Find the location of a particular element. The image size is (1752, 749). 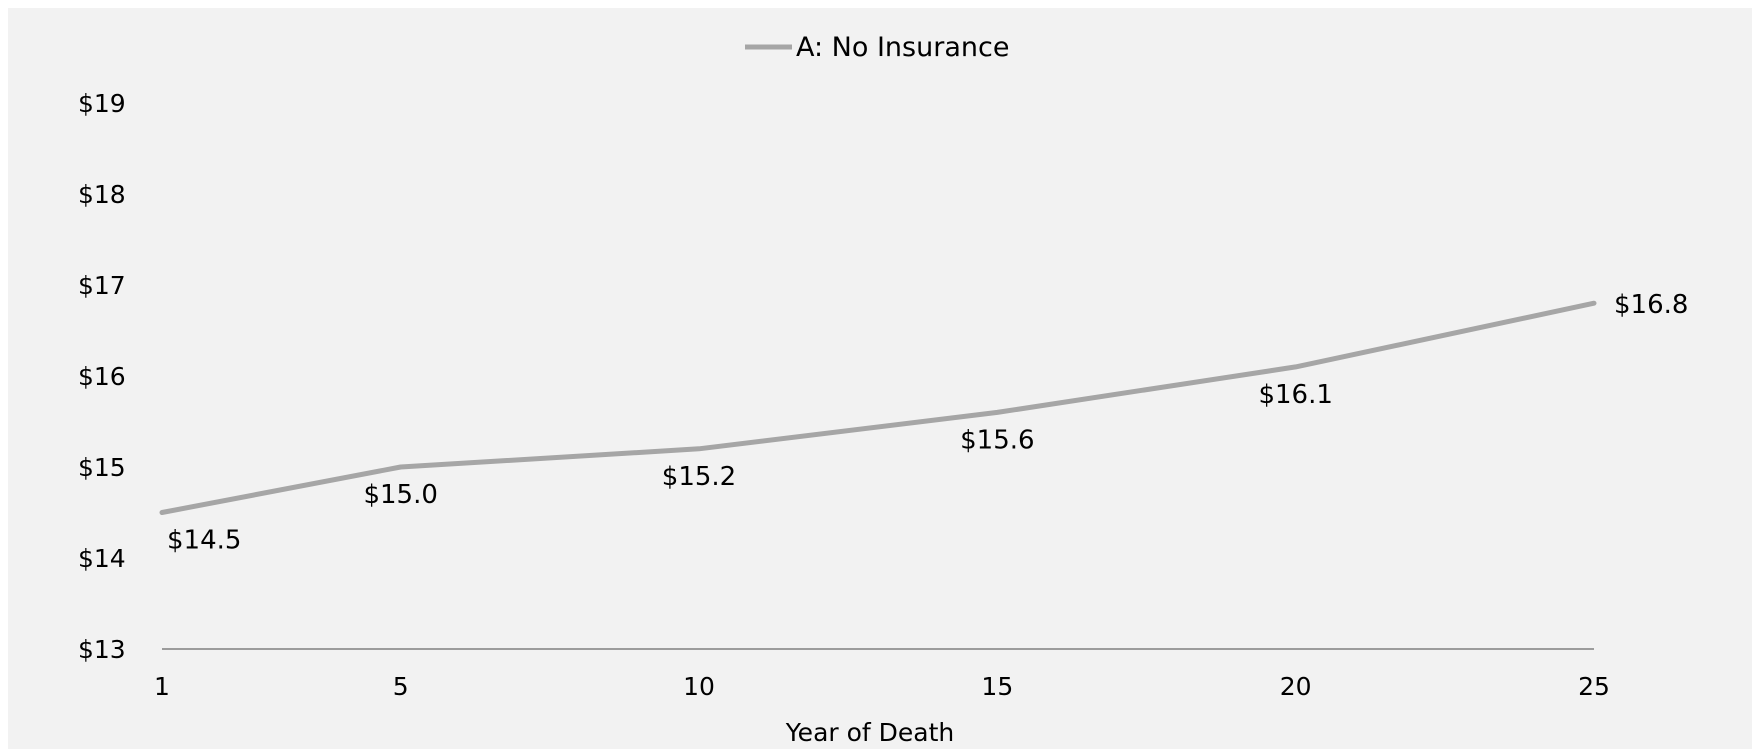

y-tick-label: $13 is located at coordinates (102, 649).